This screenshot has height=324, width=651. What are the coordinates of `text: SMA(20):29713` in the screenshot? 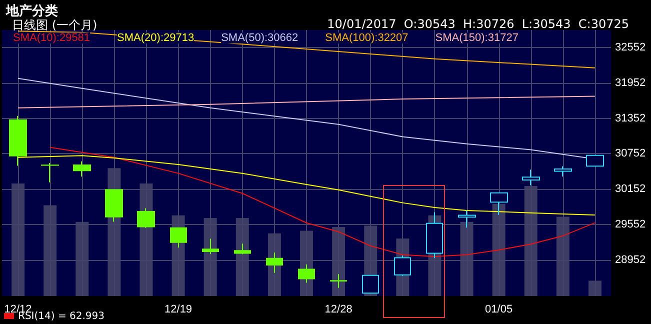 It's located at (155, 38).